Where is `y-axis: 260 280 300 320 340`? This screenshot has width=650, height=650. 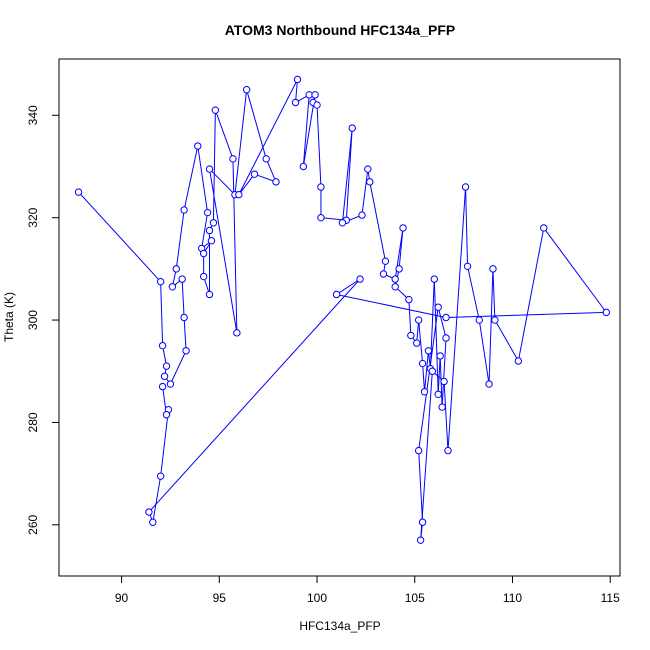
y-axis: 260 280 300 320 340 is located at coordinates (43, 320).